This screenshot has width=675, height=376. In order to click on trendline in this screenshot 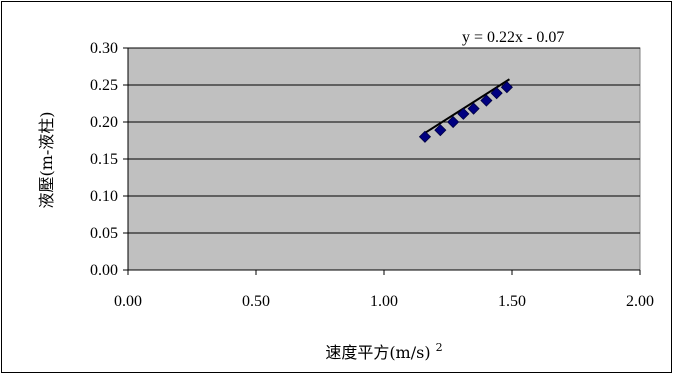, I will do `click(467, 106)`.